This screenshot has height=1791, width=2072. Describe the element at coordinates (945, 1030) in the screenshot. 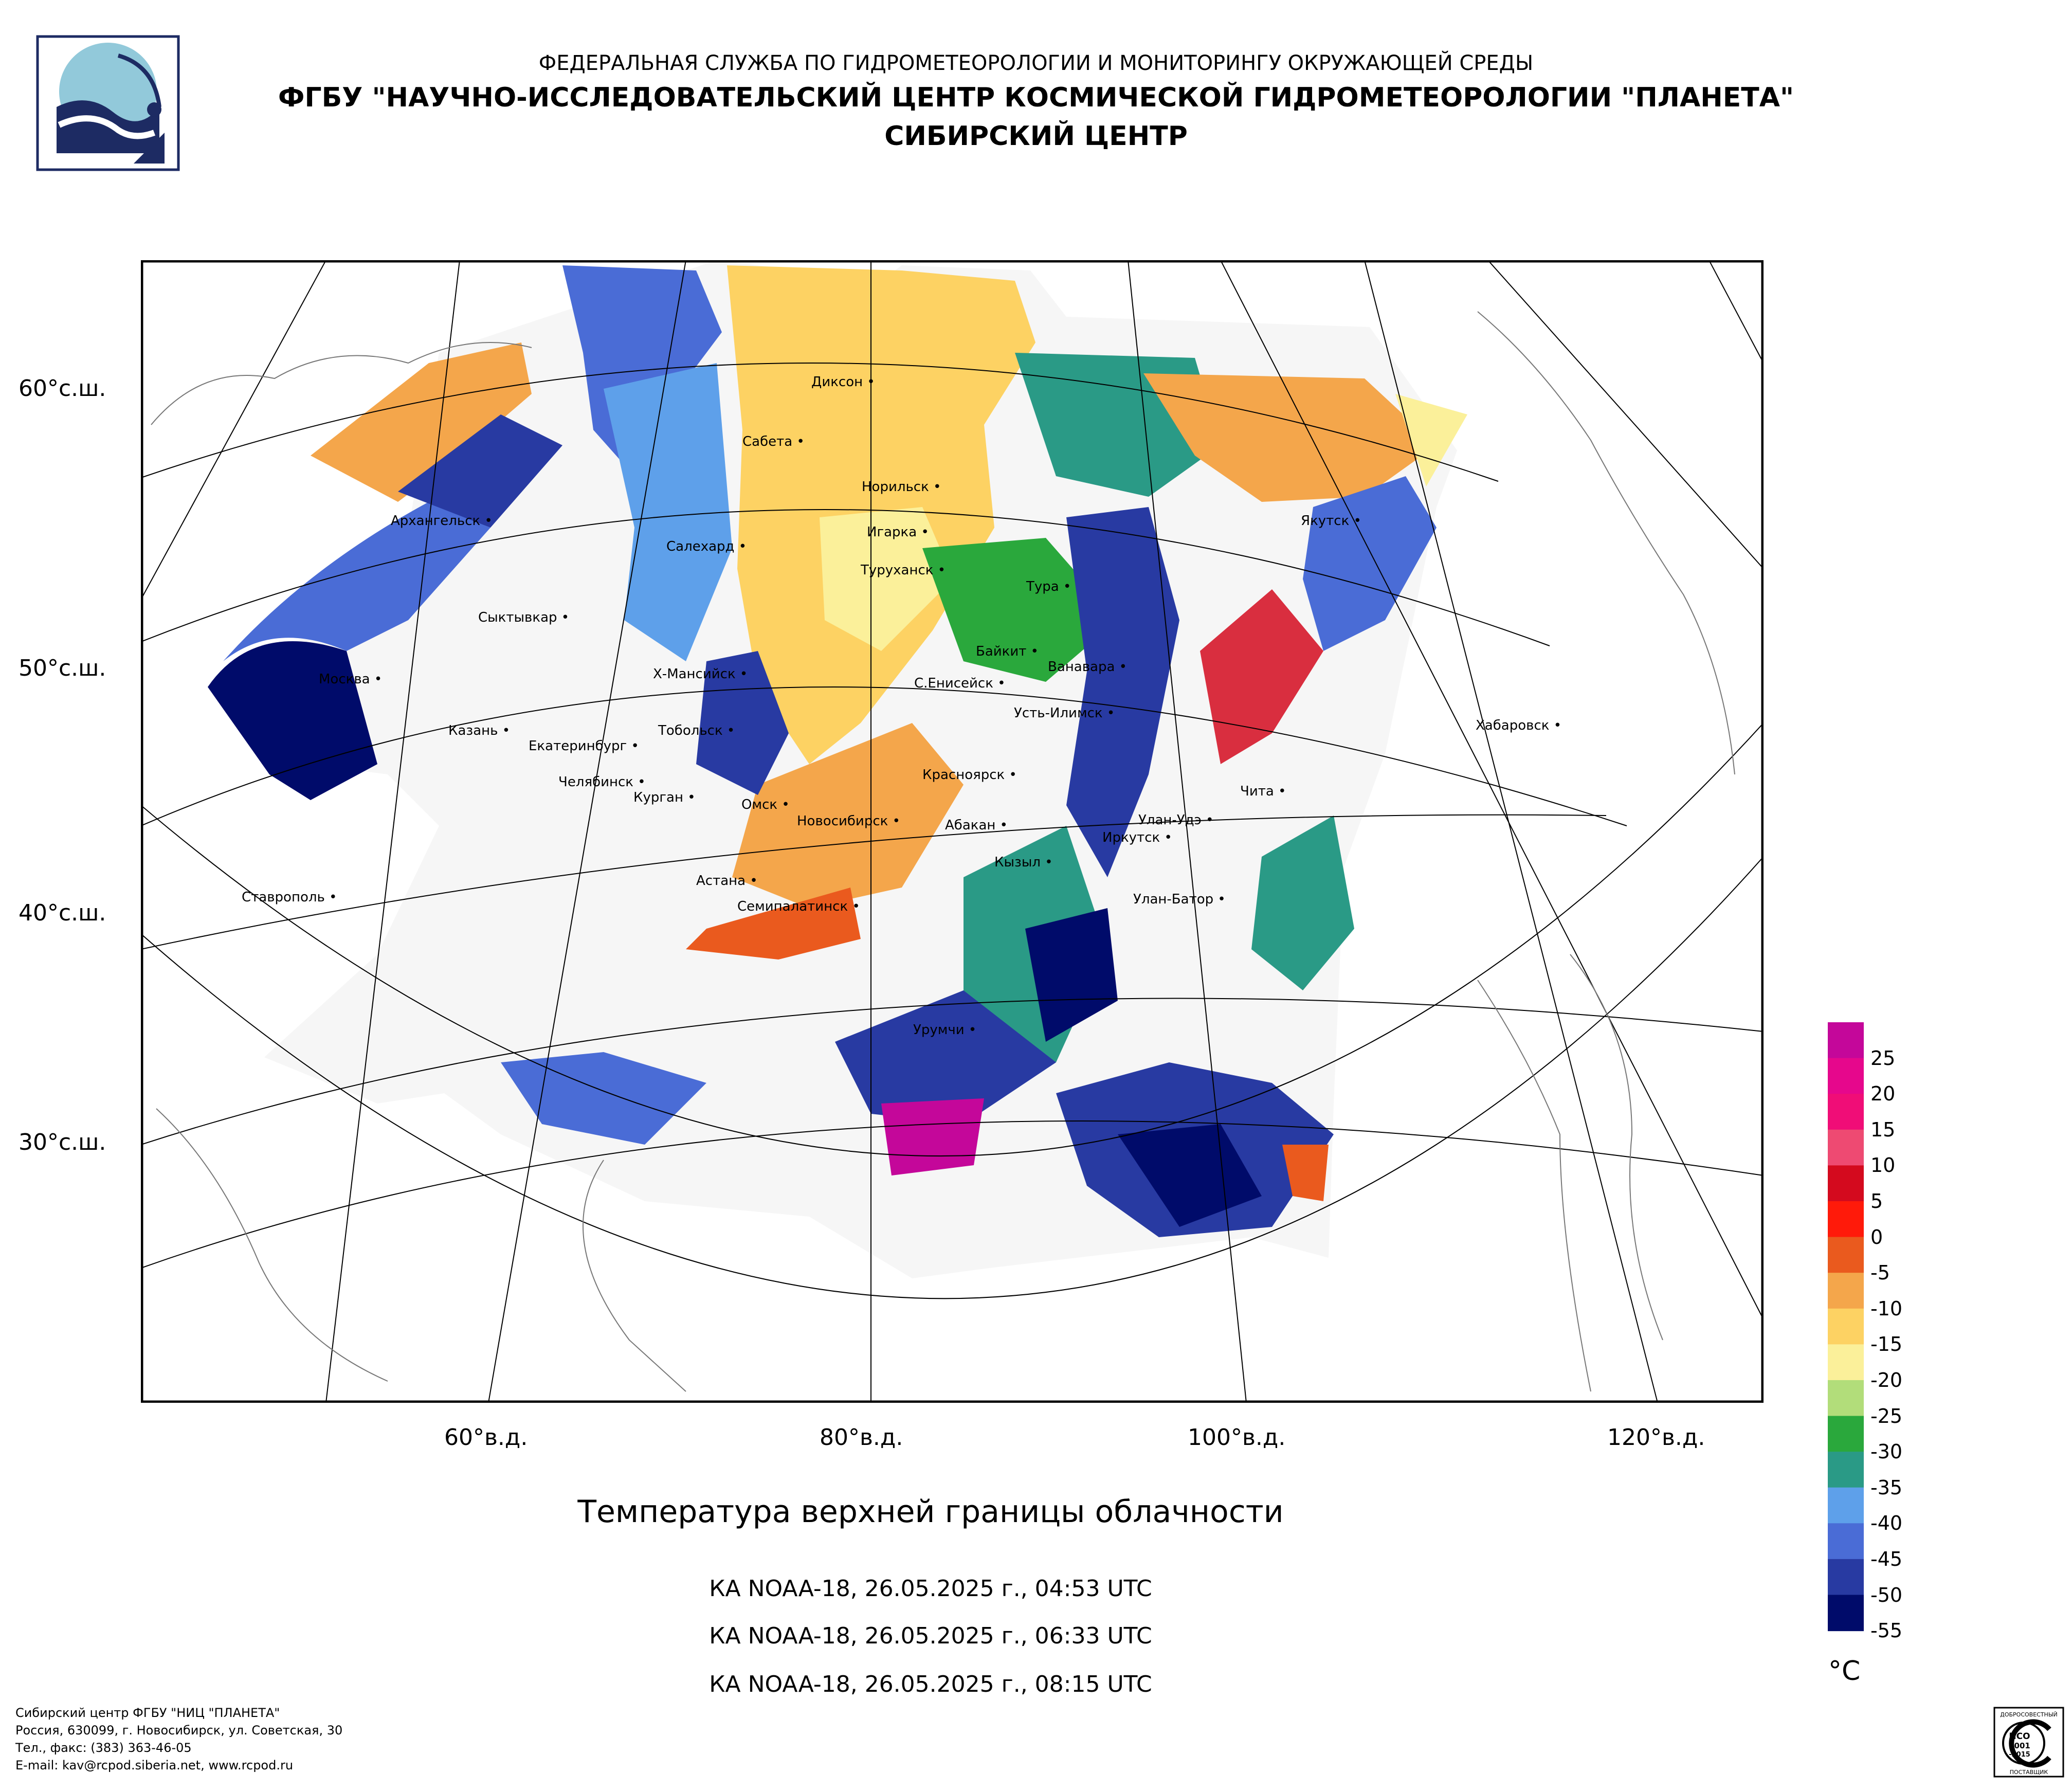

I see `city-urumqi: Урумчи •` at that location.